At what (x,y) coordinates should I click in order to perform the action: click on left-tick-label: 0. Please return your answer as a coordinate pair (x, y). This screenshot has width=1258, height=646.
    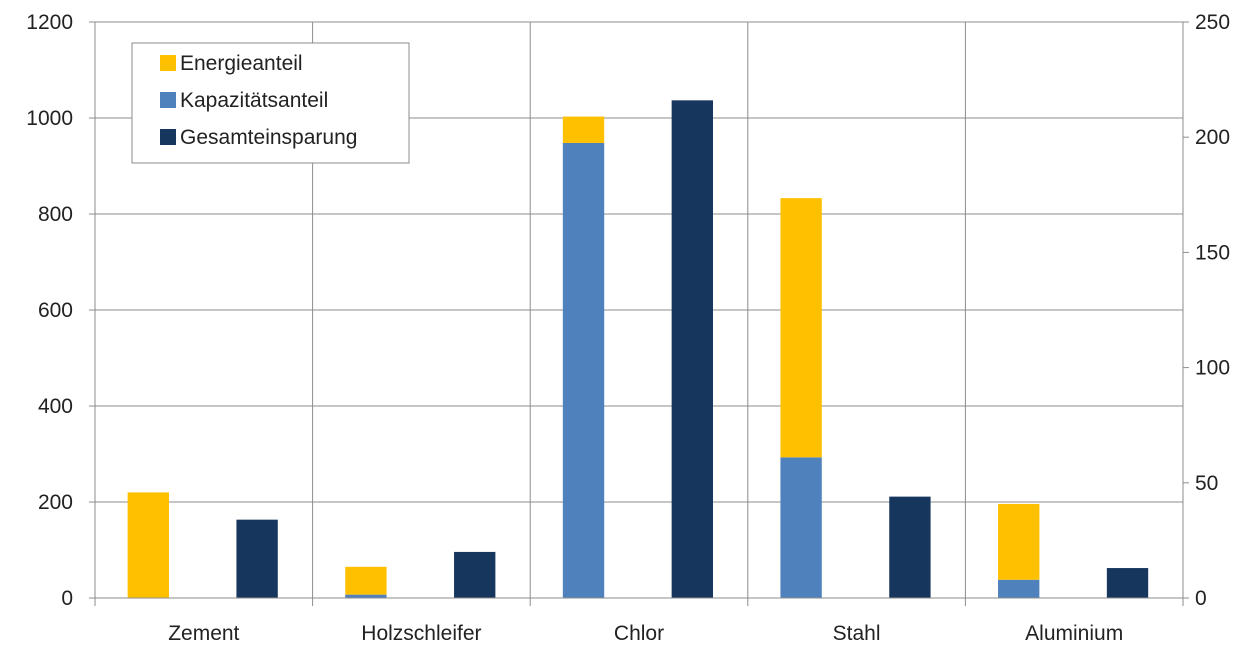
    Looking at the image, I should click on (67, 598).